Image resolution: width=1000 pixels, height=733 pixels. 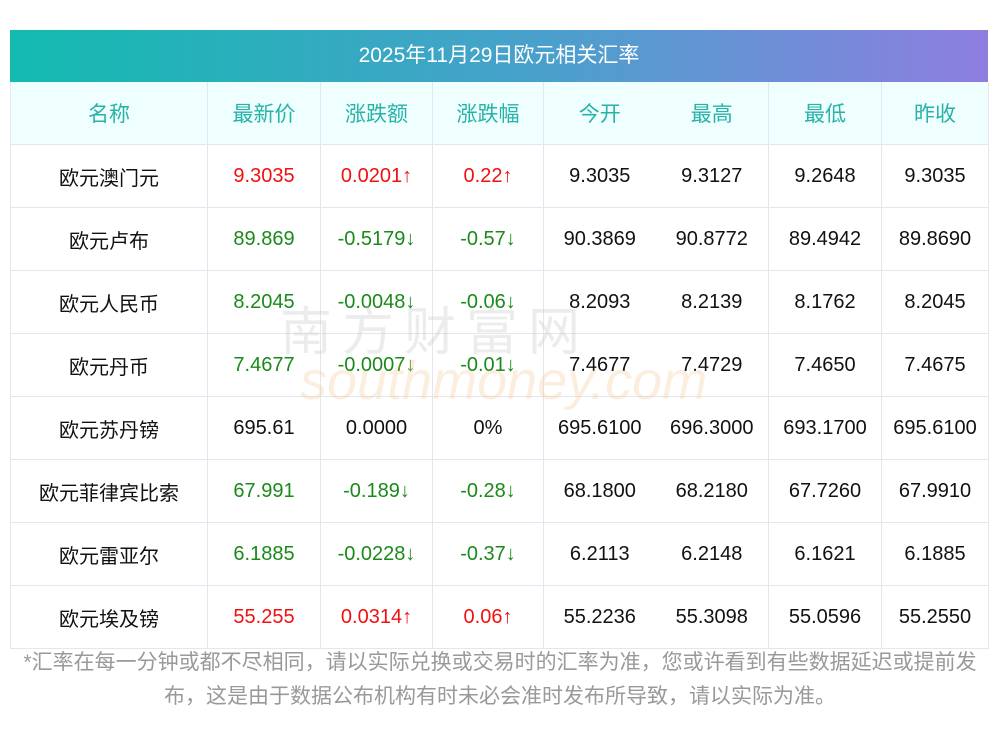 I want to click on cell-low: 7.4650, so click(x=825, y=365).